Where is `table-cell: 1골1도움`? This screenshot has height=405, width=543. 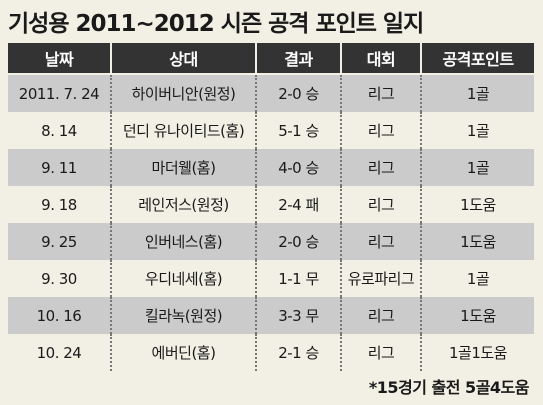 table-cell: 1골1도움 is located at coordinates (477, 352).